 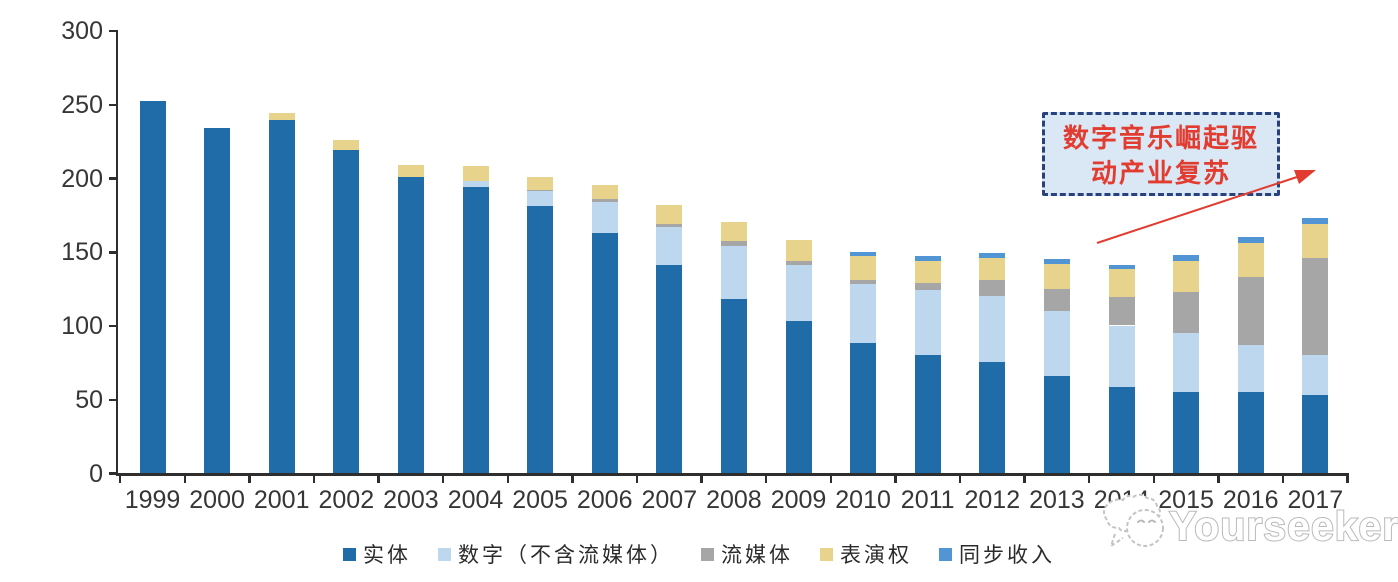 I want to click on legend-item-同步收入: 同步收入, so click(x=997, y=554).